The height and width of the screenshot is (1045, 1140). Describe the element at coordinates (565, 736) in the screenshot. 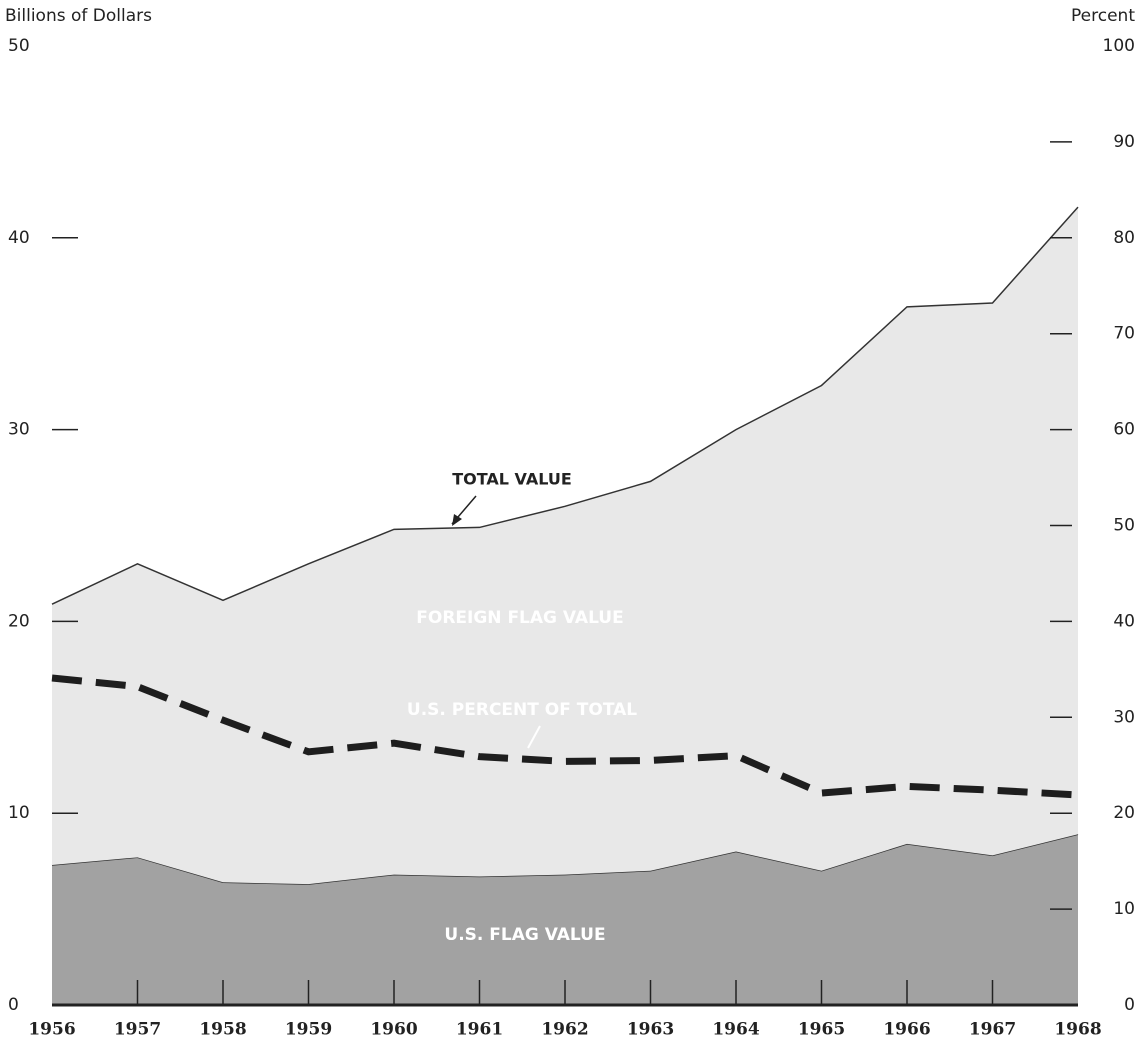

I see `line` at that location.